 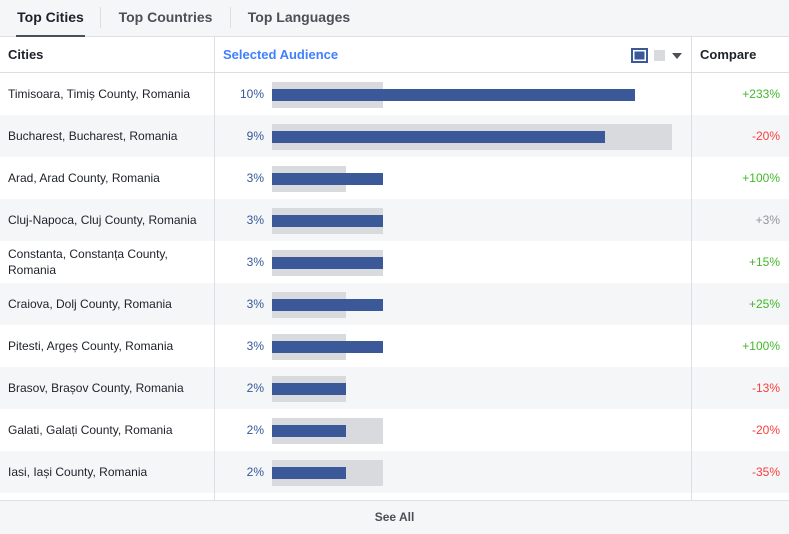 I want to click on caret-down-icon, so click(x=677, y=56).